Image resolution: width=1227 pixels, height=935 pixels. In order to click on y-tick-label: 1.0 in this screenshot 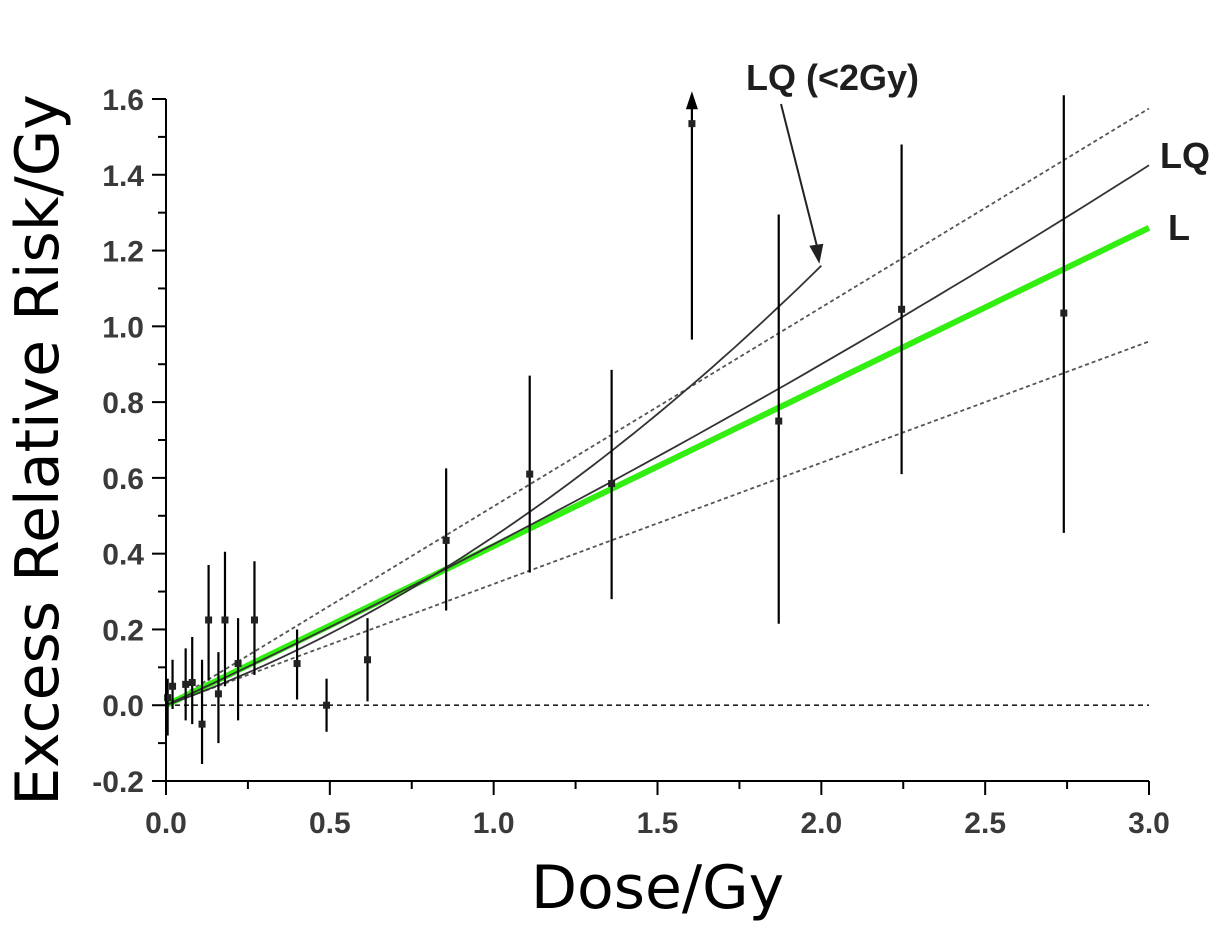, I will do `click(123, 327)`.